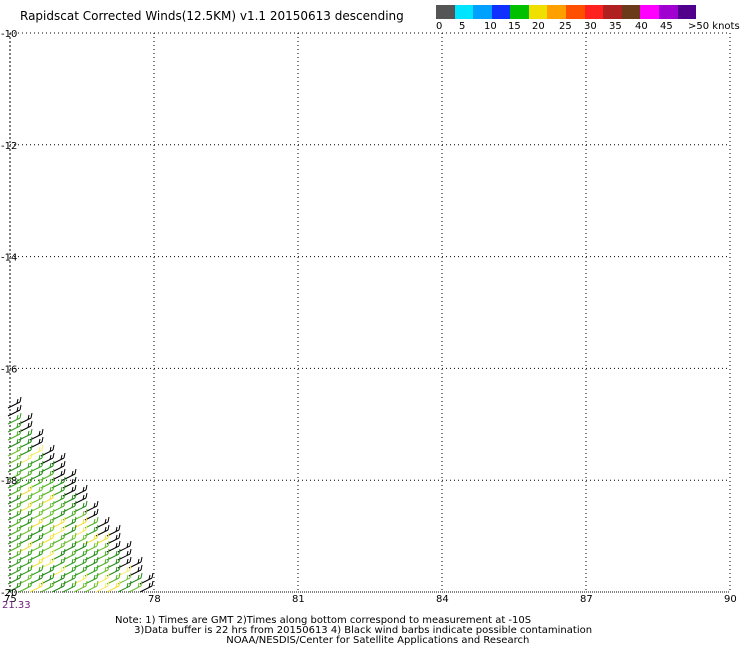  Describe the element at coordinates (565, 26) in the screenshot. I see `colorbar-label: 25` at that location.